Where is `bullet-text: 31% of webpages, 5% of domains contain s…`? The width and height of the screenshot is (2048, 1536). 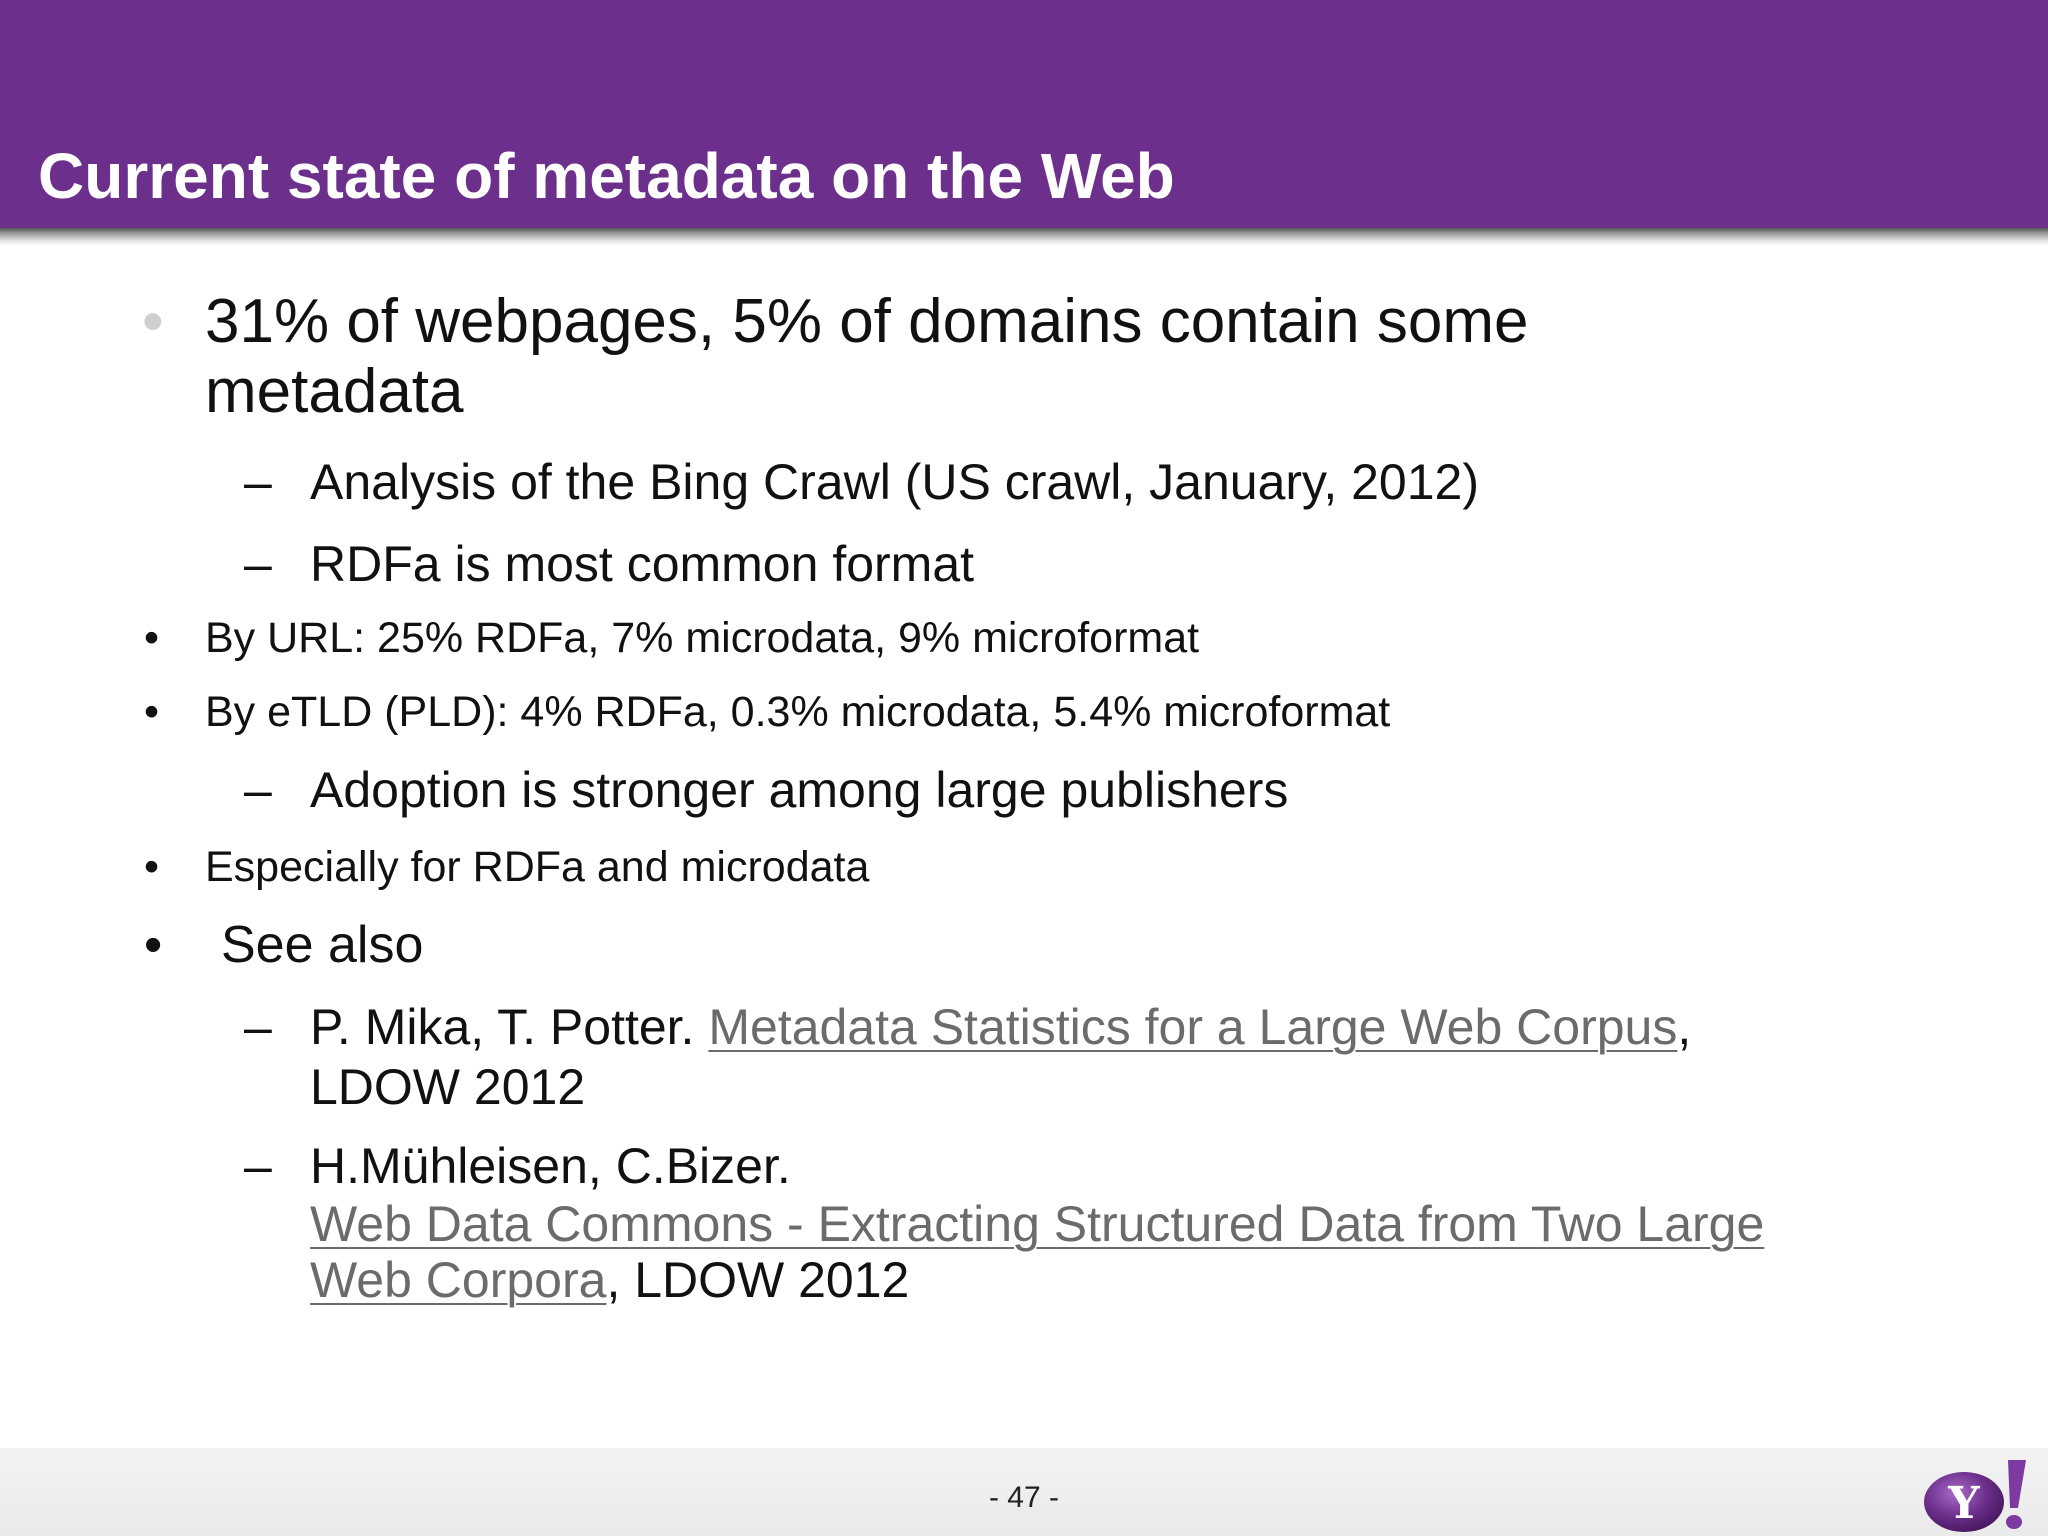 bullet-text: 31% of webpages, 5% of domains contain s… is located at coordinates (866, 357).